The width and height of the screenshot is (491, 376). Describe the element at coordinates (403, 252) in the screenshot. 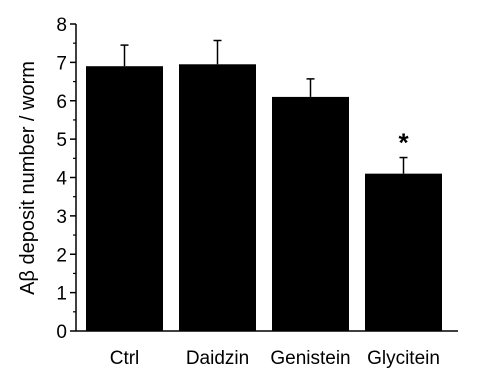

I see `bar-glycitein` at that location.